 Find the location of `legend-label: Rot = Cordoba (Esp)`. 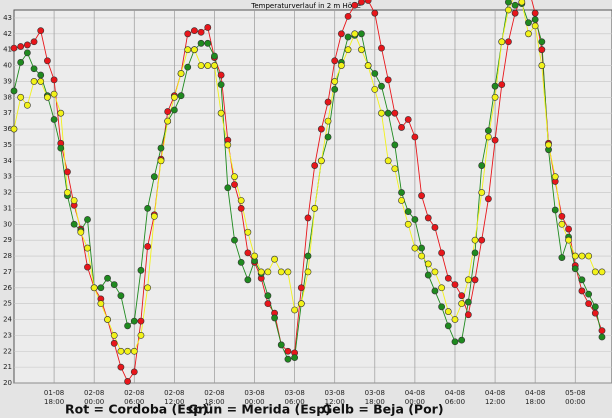

legend-label: Rot = Cordoba (Esp) is located at coordinates (136, 409).